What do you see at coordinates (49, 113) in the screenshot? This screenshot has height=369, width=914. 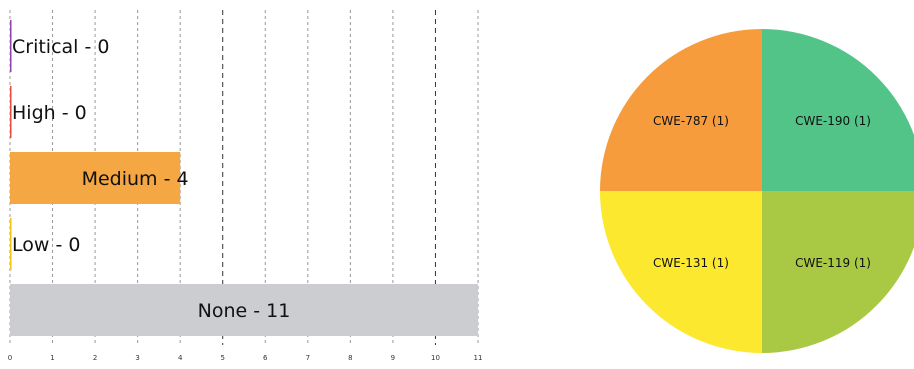 I see `bar-label-high: High - 0` at bounding box center [49, 113].